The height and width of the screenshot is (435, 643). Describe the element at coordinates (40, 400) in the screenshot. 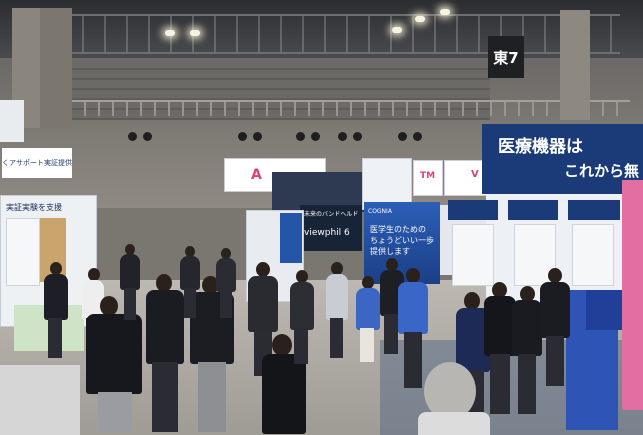

I see `foreground-stand` at that location.